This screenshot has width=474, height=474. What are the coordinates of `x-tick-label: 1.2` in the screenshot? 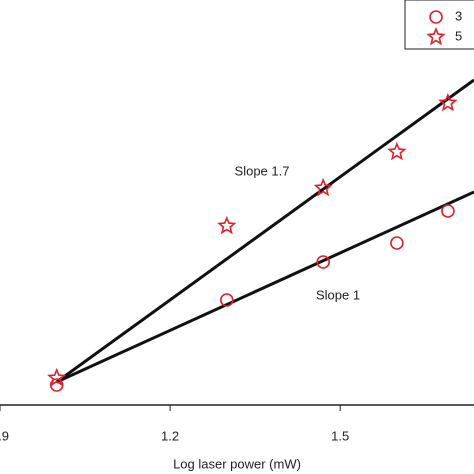 It's located at (170, 435).